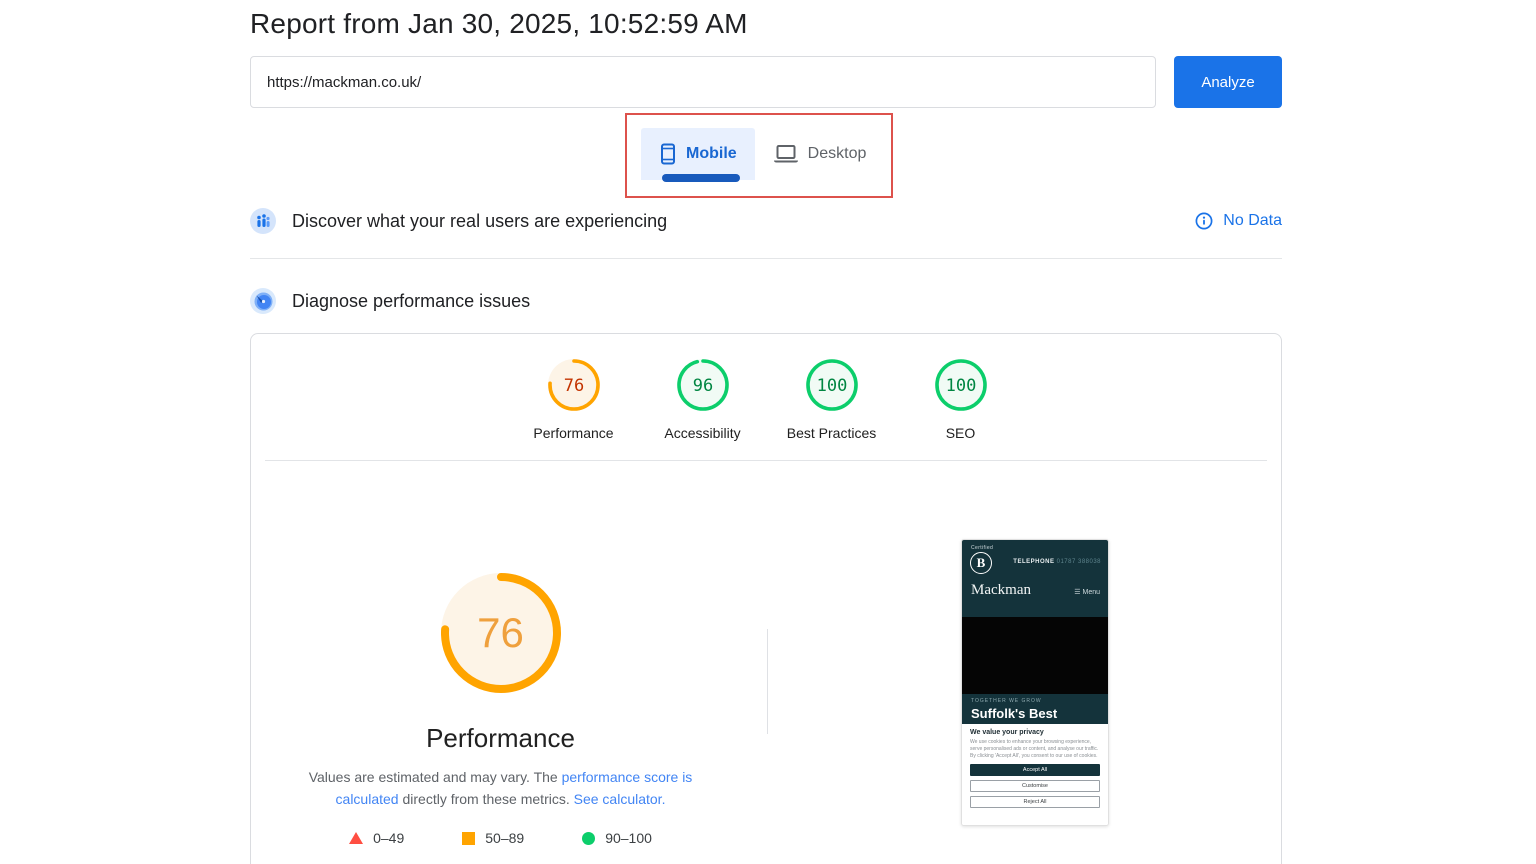 The width and height of the screenshot is (1536, 864). I want to click on telephone-label: TELEPHONE, so click(1034, 562).